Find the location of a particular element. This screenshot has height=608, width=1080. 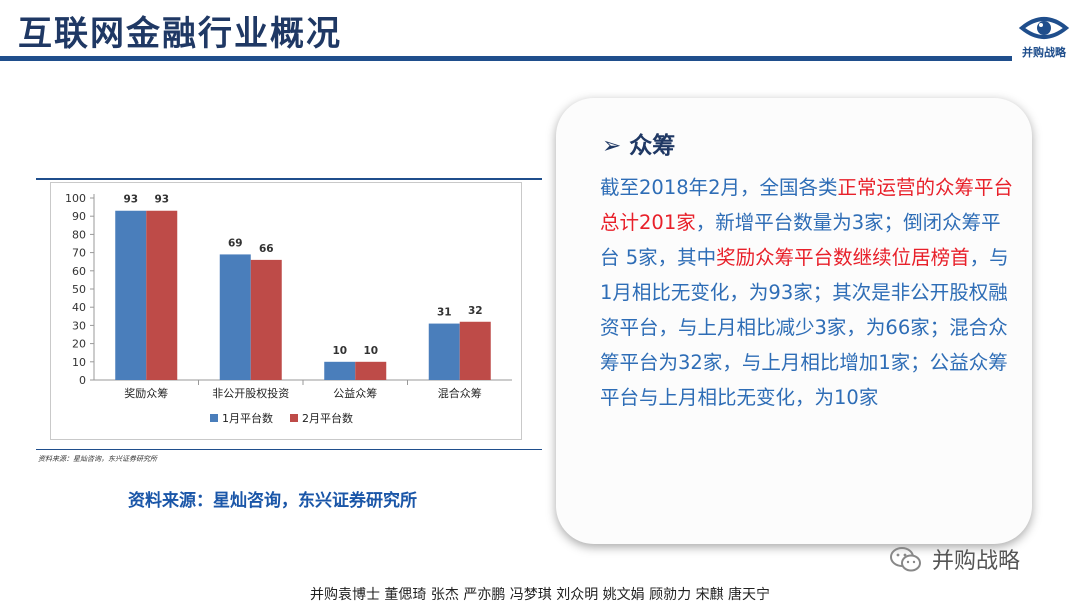

y-tick-label: 90 is located at coordinates (79, 216).